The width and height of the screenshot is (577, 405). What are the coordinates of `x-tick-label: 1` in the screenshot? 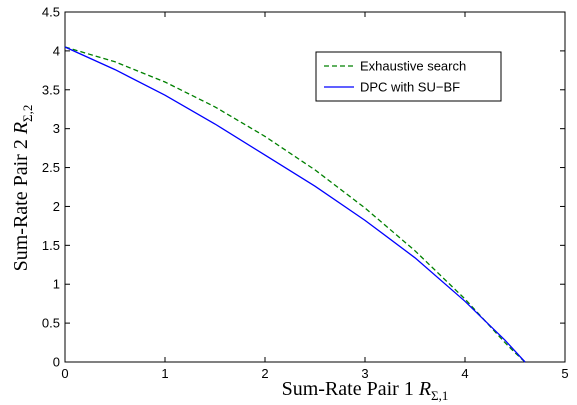 It's located at (164, 373).